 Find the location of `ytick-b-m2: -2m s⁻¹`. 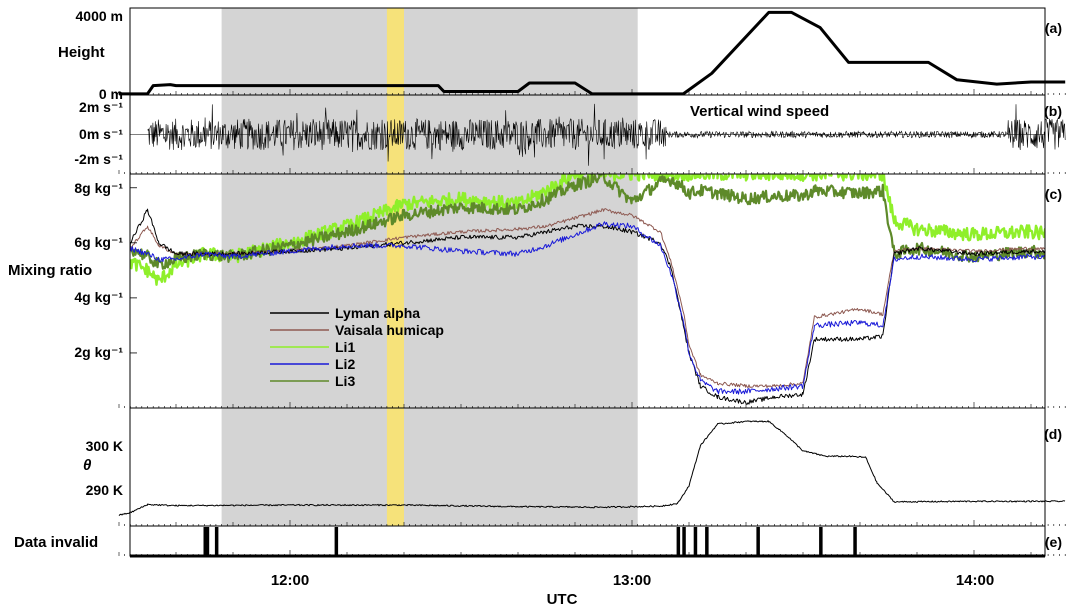

ytick-b-m2: -2m s⁻¹ is located at coordinates (98, 159).